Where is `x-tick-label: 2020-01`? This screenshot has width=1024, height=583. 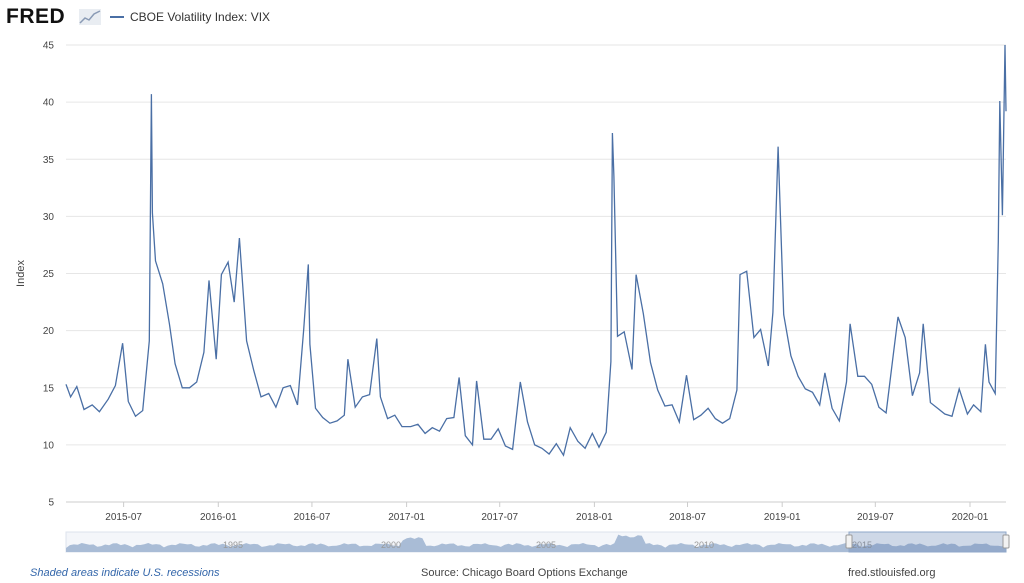 x-tick-label: 2020-01 is located at coordinates (970, 517).